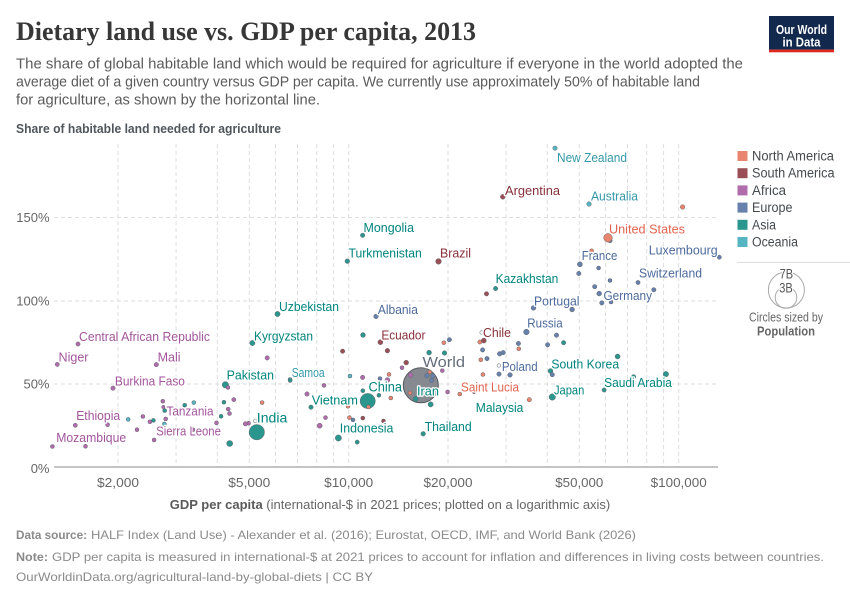  Describe the element at coordinates (74, 357) in the screenshot. I see `svg-text: Niger` at that location.